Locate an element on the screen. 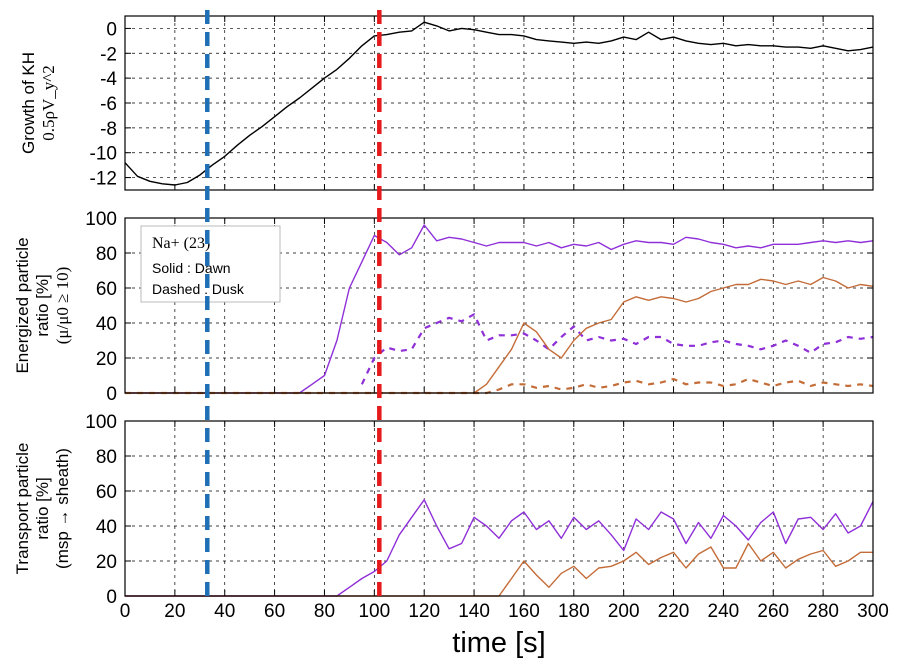  x-tick-label: 220 is located at coordinates (674, 611).